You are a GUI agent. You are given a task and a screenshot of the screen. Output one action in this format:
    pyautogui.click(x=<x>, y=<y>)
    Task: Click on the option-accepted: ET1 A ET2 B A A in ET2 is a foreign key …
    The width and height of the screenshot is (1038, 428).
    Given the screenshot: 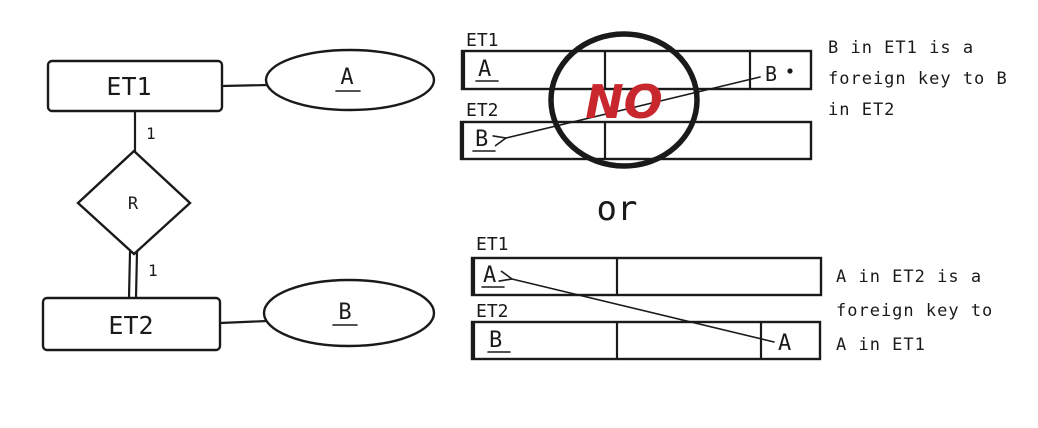 What is the action you would take?
    pyautogui.click(x=731, y=297)
    